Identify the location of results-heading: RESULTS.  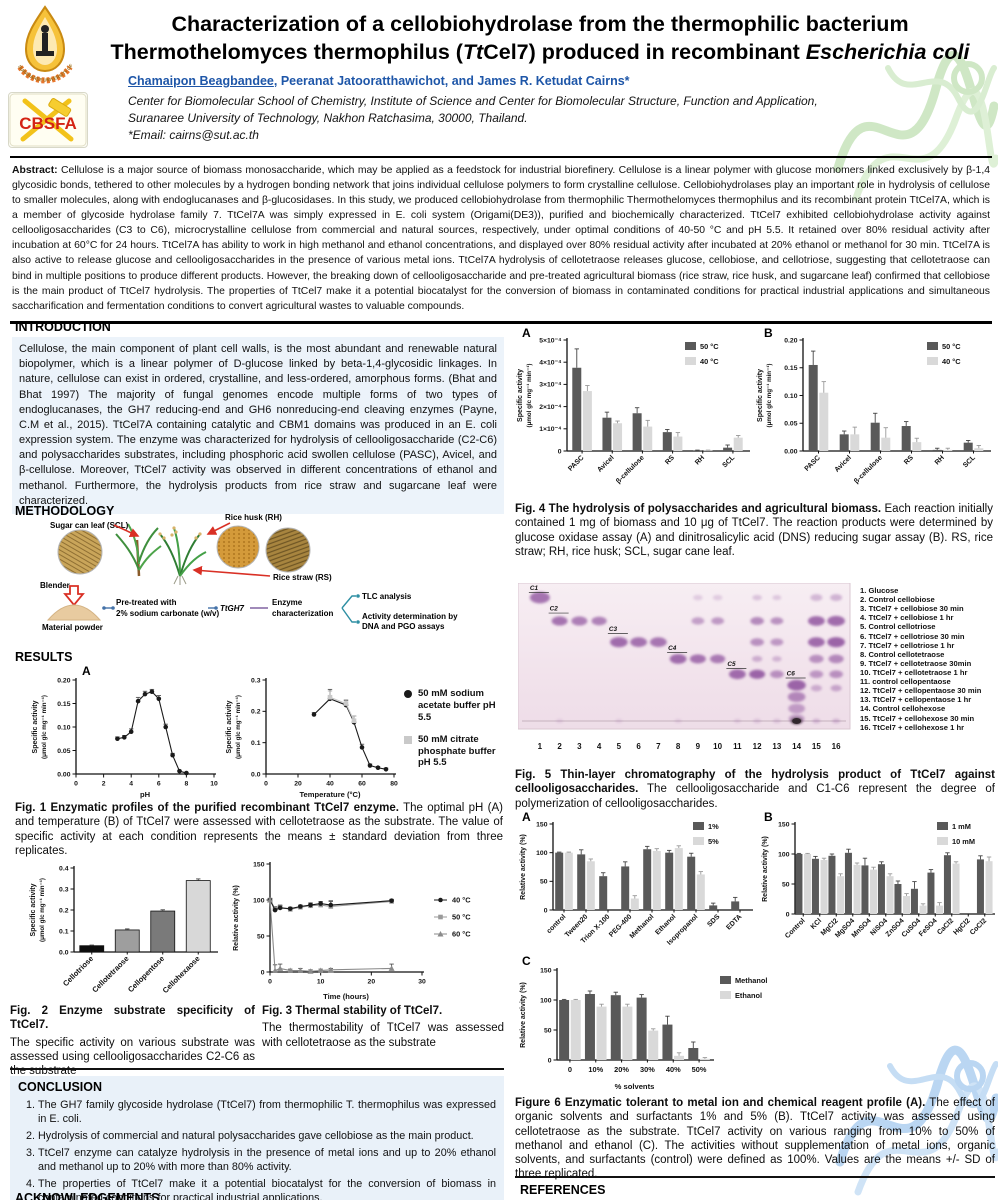
(44, 657).